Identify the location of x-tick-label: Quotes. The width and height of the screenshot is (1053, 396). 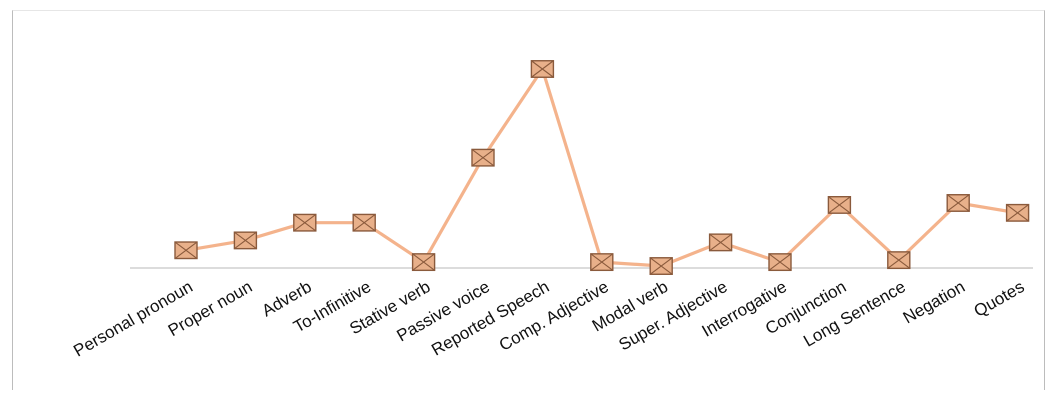
(999, 299).